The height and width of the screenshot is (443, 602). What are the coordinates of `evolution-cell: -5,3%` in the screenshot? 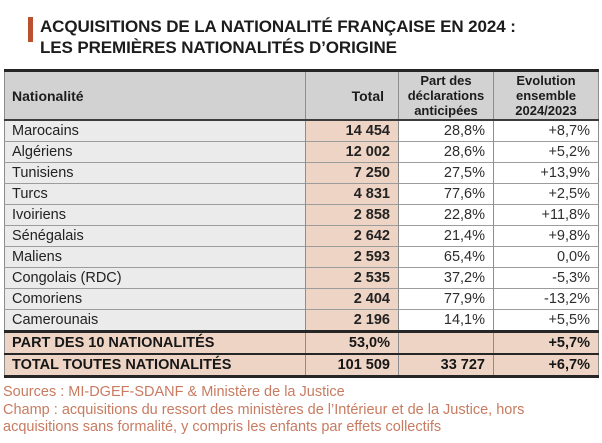 It's located at (546, 278).